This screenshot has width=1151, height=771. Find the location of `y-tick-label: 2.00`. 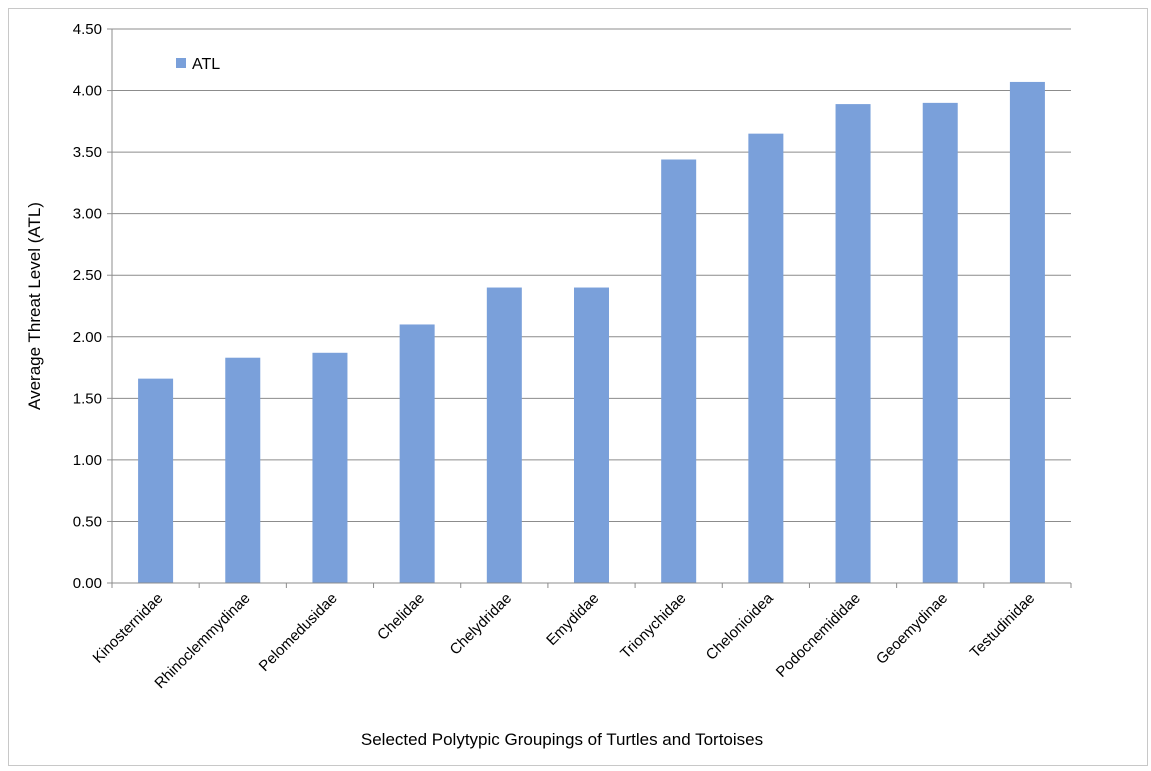

y-tick-label: 2.00 is located at coordinates (87, 337).